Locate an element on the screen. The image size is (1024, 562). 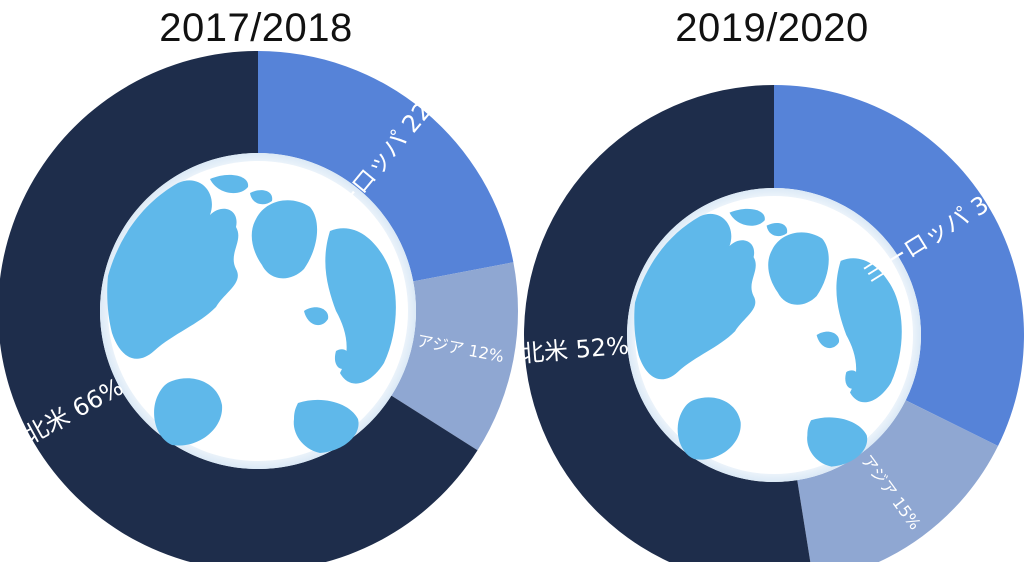
slice-europe is located at coordinates (386, 166).